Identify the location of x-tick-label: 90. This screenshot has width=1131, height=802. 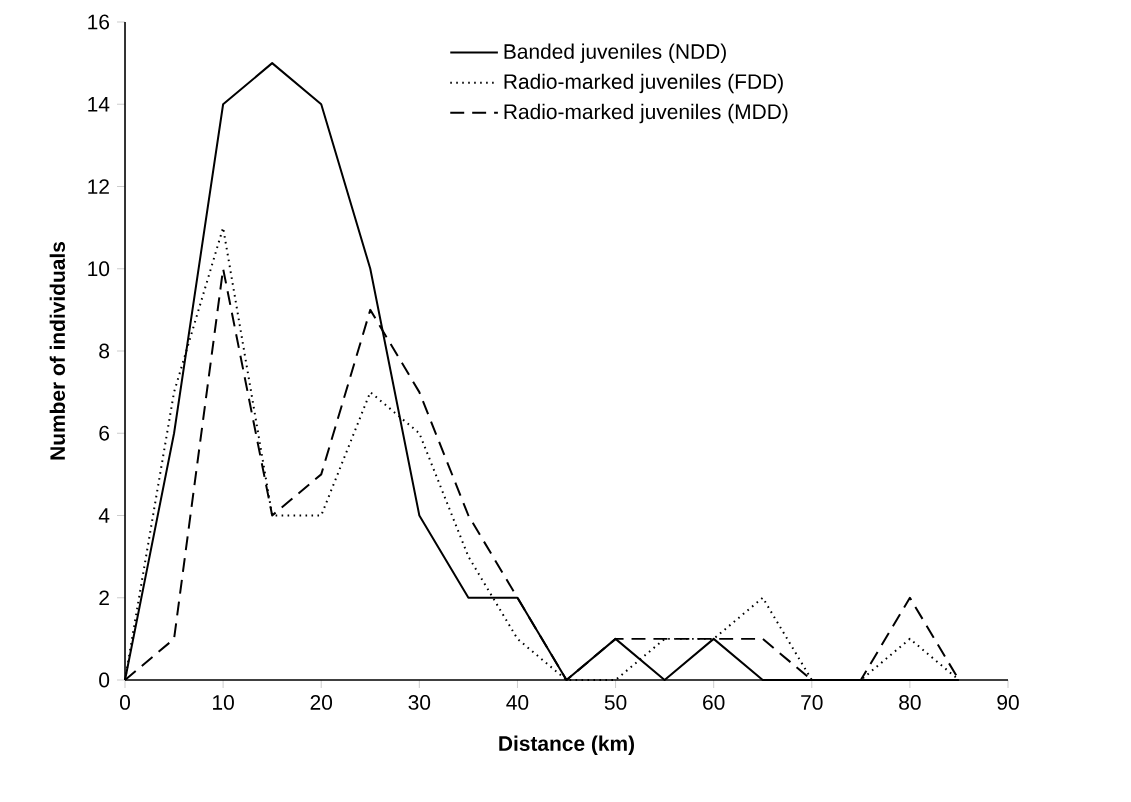
(1008, 702).